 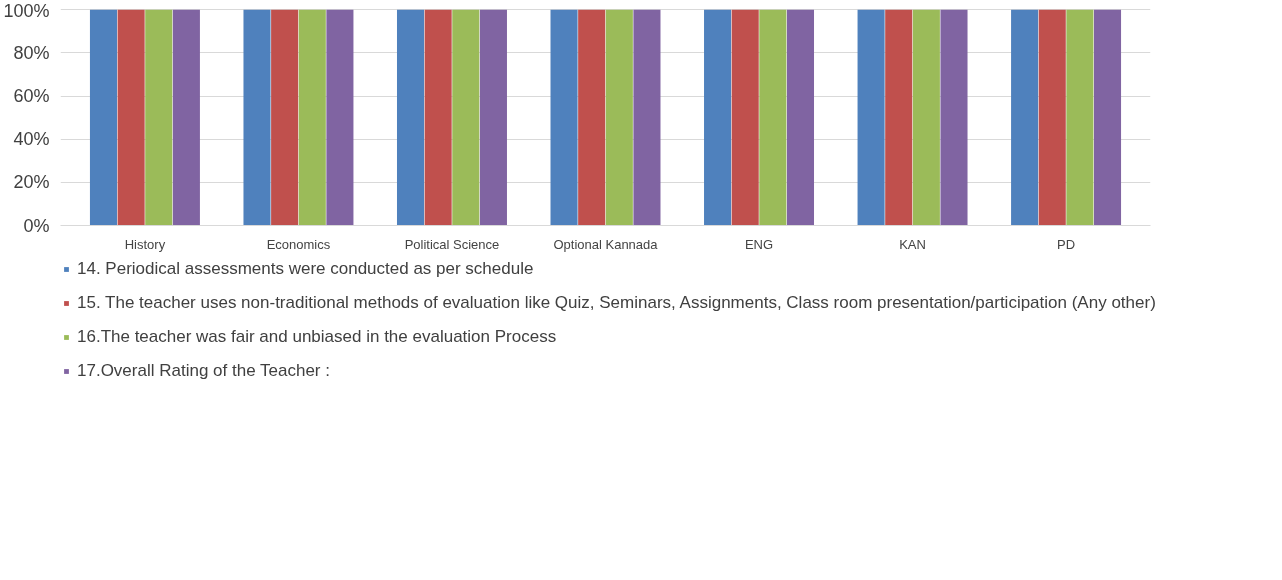 I want to click on y-tick-label: 80%, so click(x=31, y=52).